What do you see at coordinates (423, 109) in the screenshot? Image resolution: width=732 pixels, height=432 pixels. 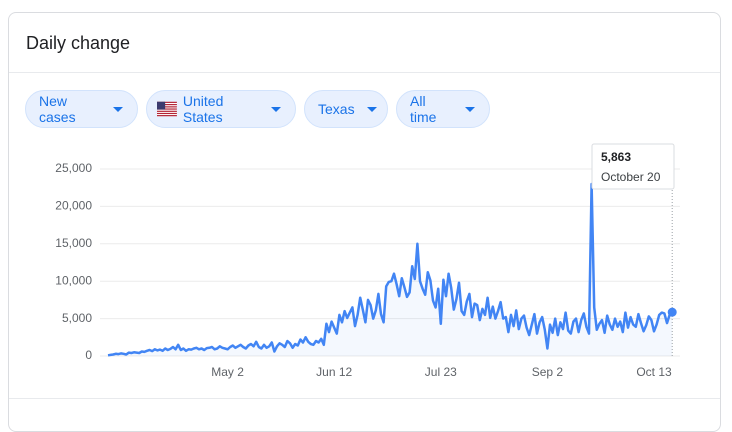 I see `chip-text: All time` at bounding box center [423, 109].